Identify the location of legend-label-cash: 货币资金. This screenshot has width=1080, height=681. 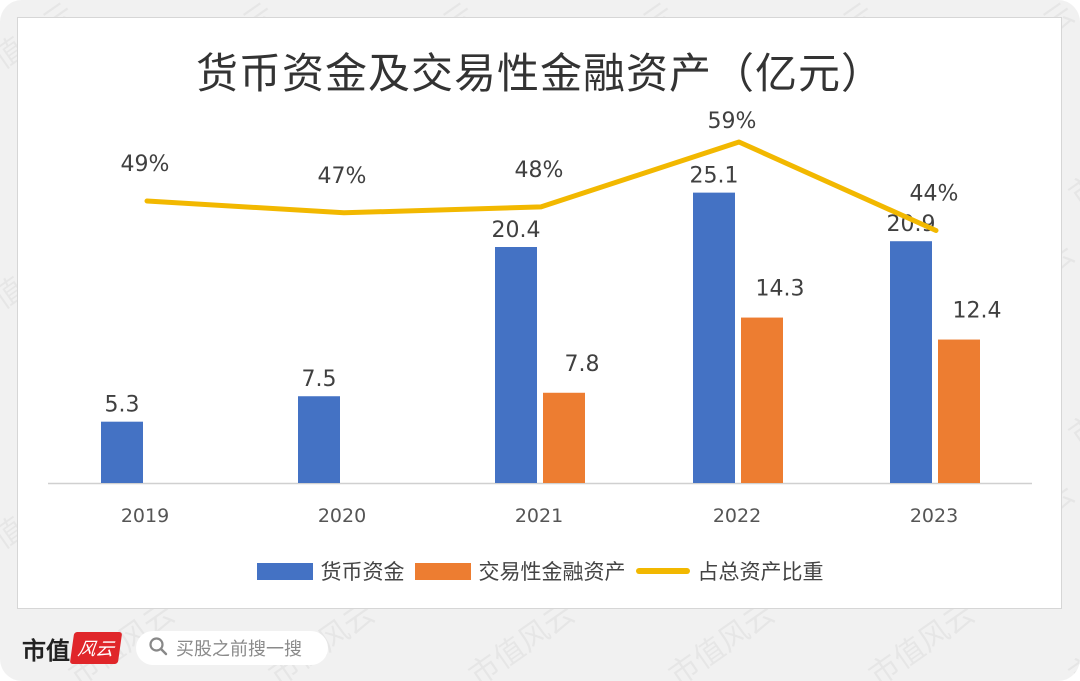
(362, 572).